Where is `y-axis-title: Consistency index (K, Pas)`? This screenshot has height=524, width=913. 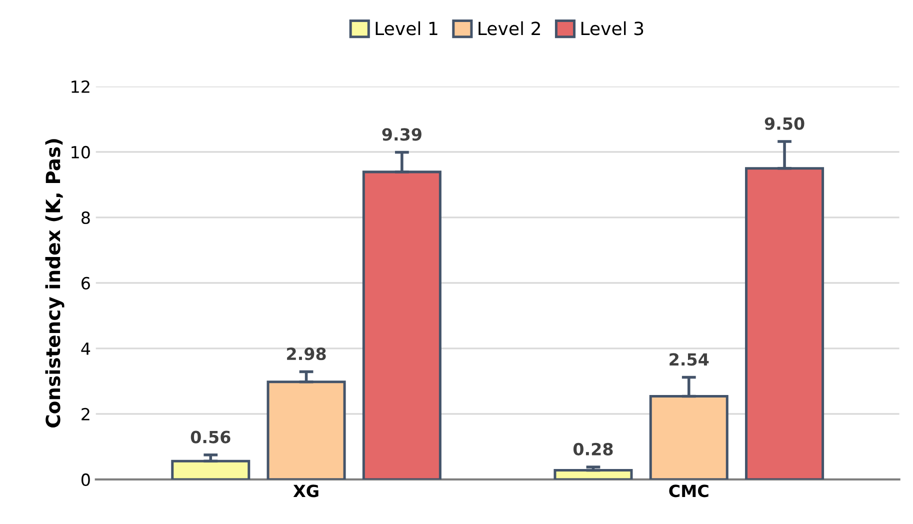 y-axis-title: Consistency index (K, Pas) is located at coordinates (54, 283).